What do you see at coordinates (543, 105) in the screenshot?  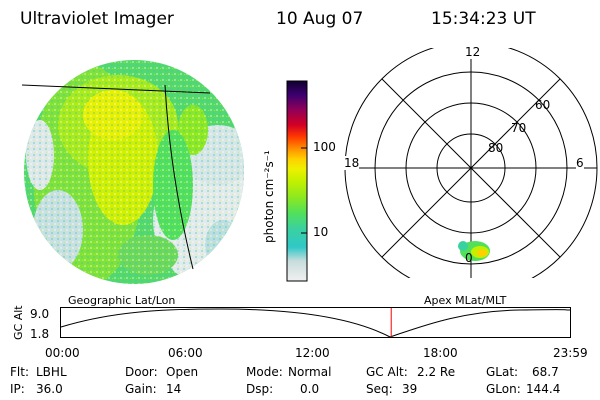 I see `lat-label-60: 60` at bounding box center [543, 105].